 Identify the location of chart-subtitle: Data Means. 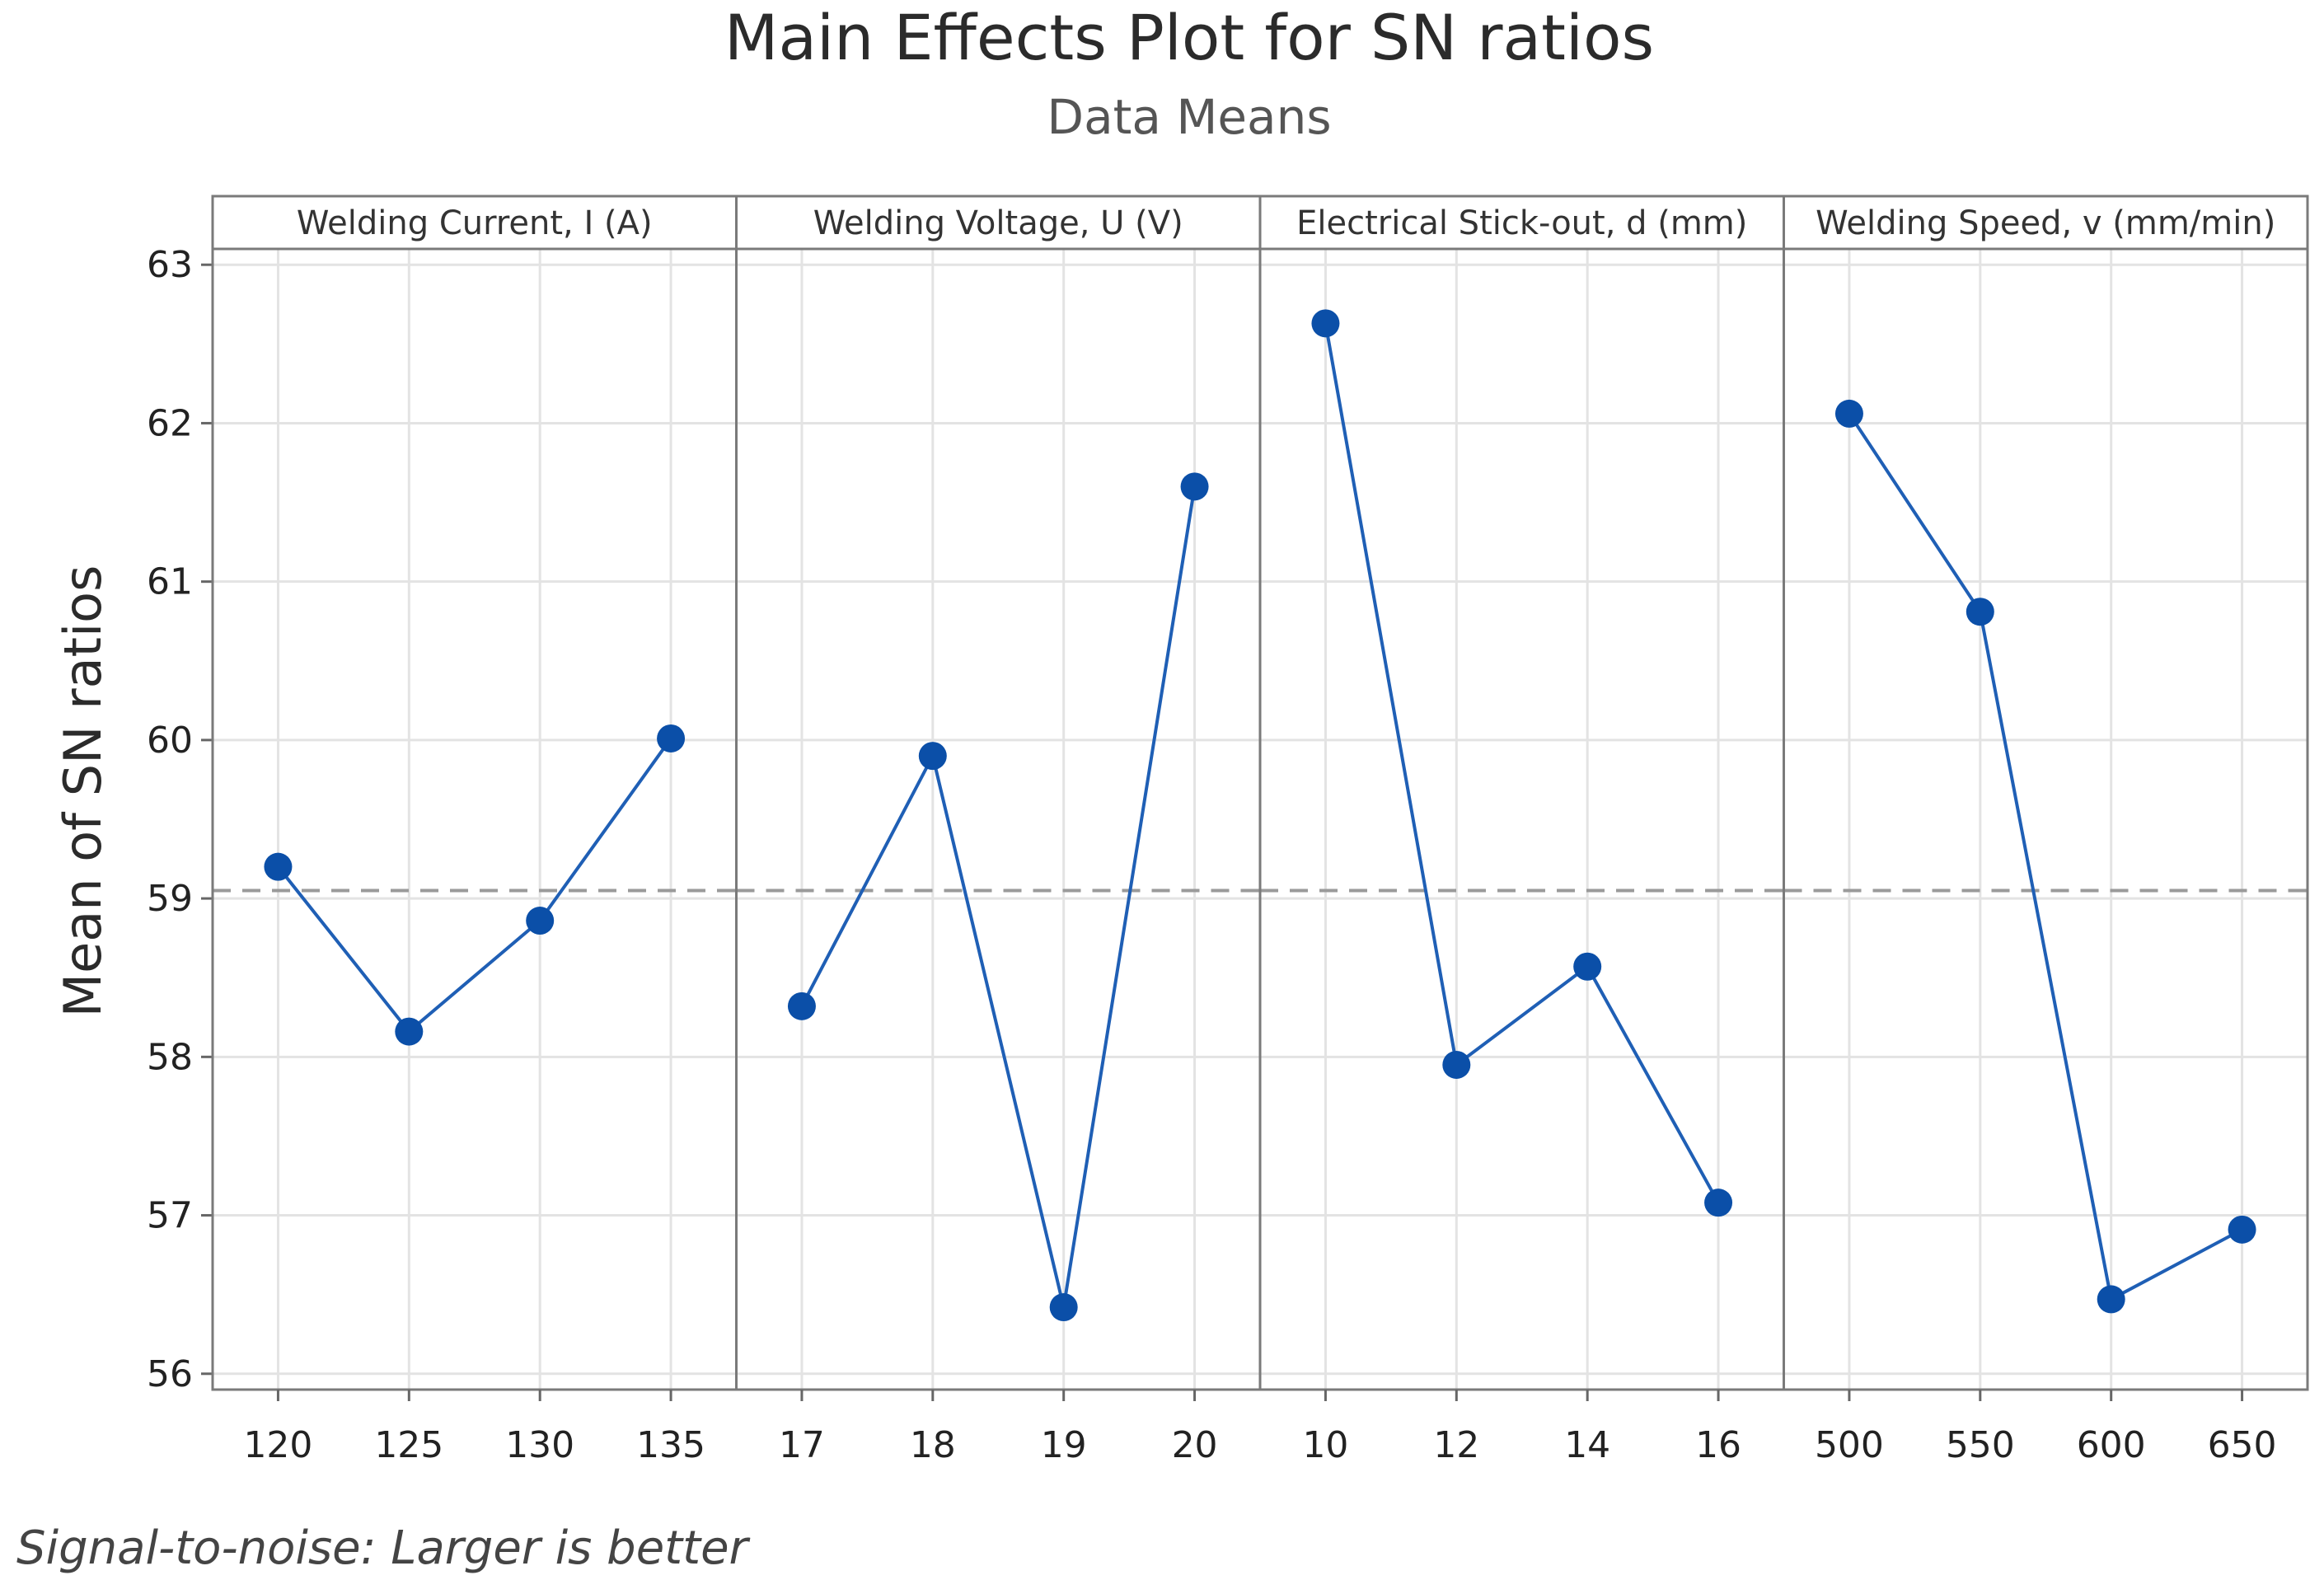
(1189, 117).